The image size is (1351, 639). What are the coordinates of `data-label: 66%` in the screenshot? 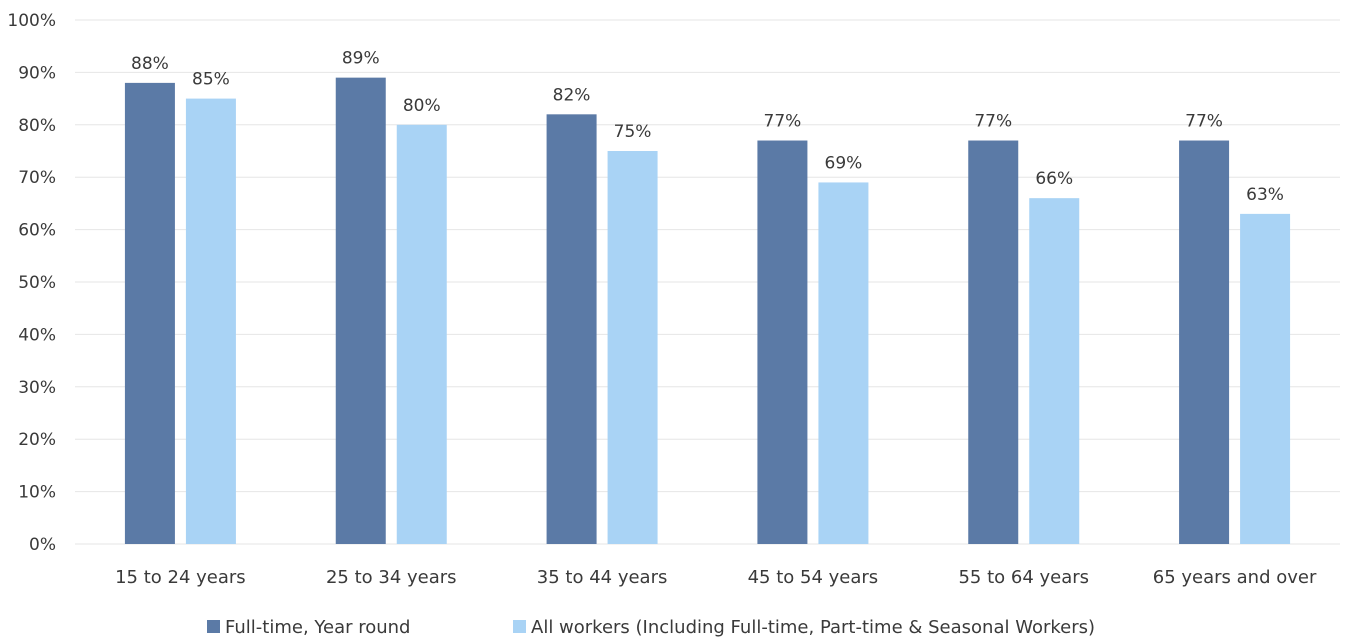 It's located at (1054, 179).